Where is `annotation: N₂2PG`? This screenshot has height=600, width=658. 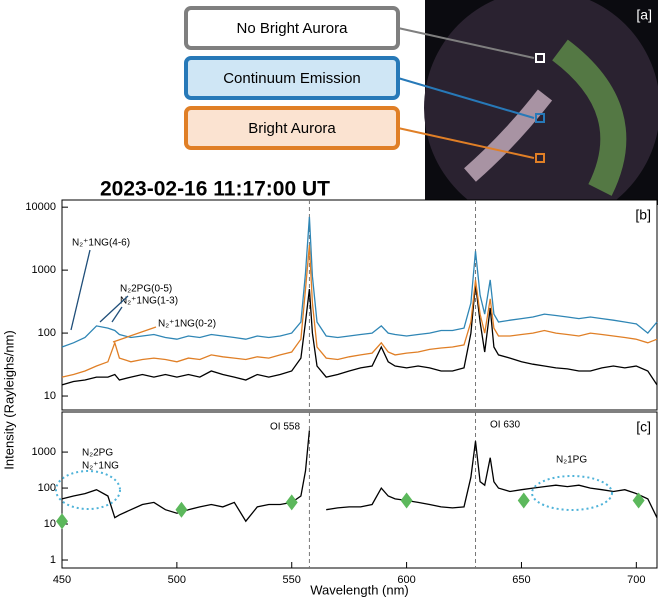
annotation: N₂2PG is located at coordinates (97, 453).